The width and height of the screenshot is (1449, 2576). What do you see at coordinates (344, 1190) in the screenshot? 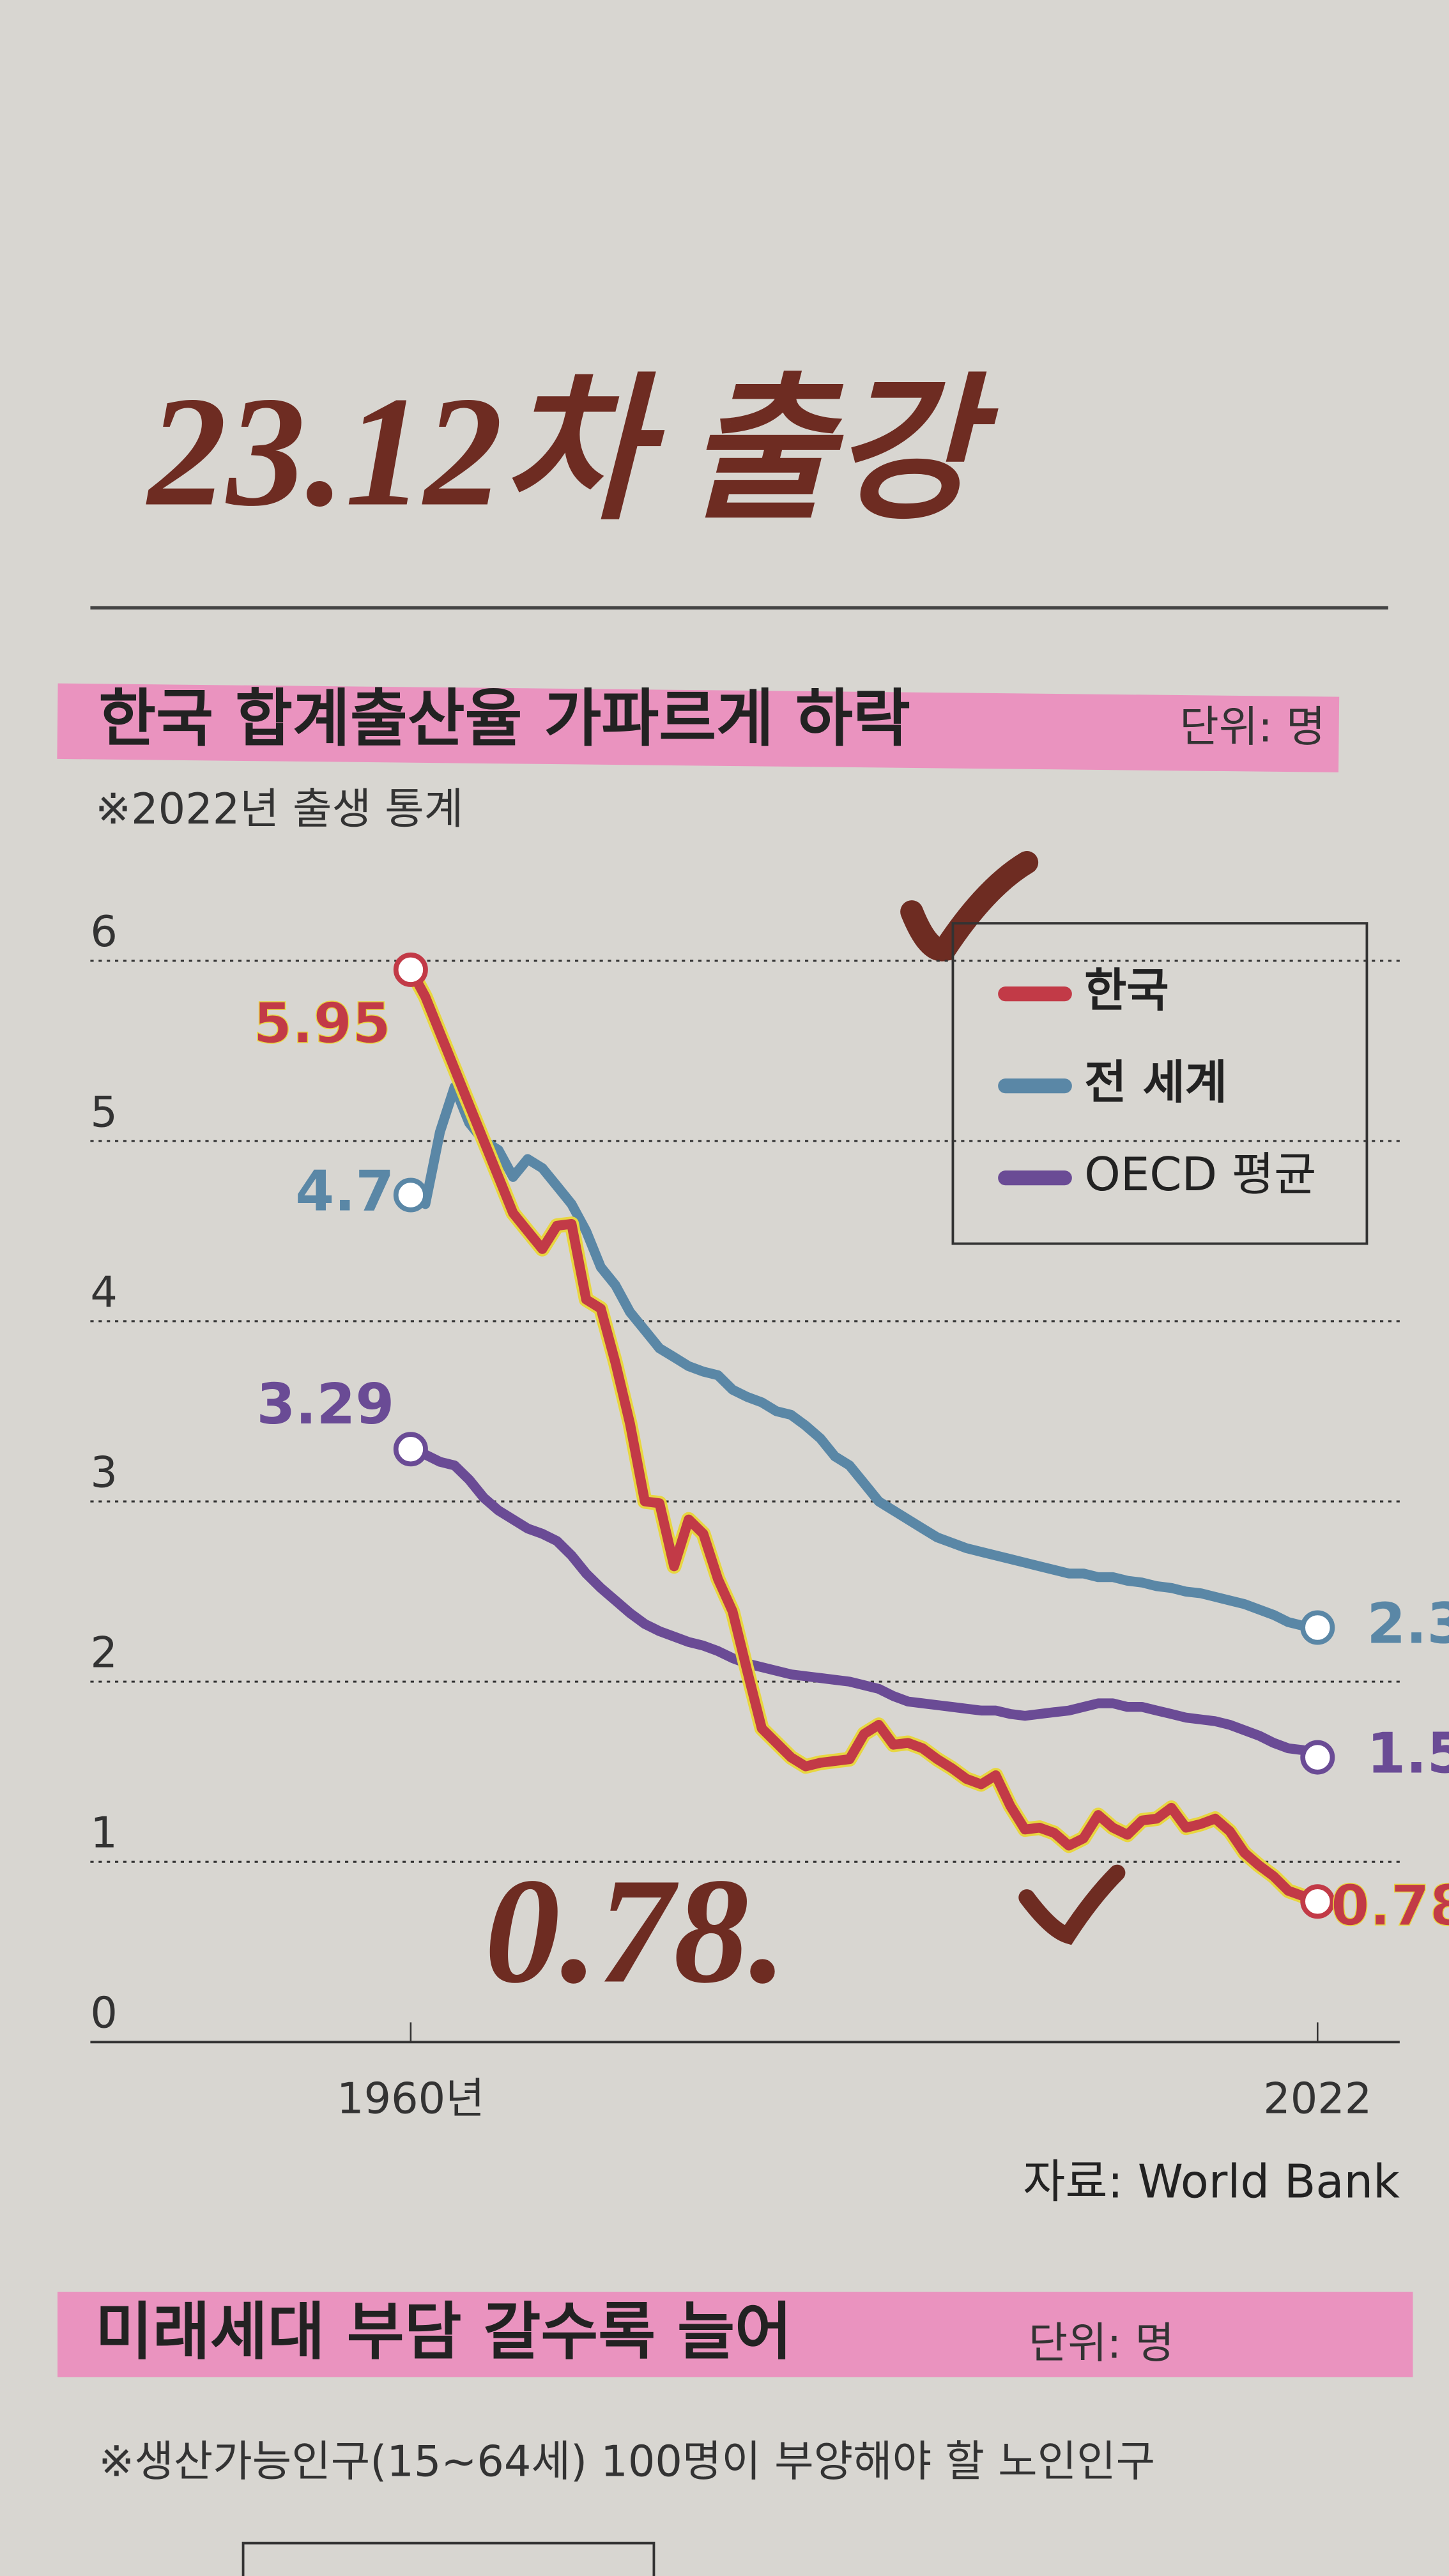
I see `data-label: 4.7` at bounding box center [344, 1190].